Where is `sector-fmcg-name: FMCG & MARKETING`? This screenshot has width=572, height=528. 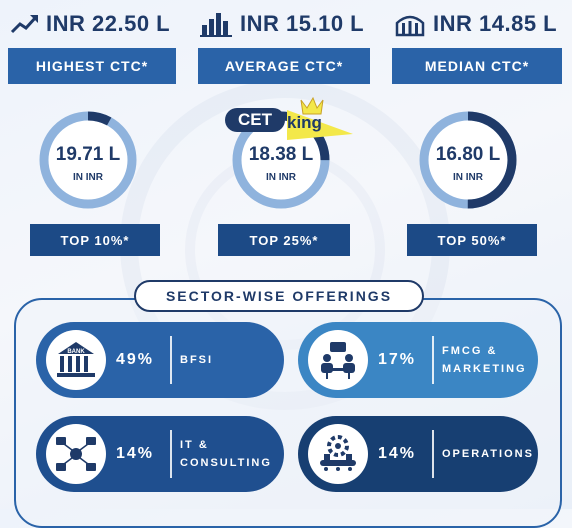
sector-fmcg-name: FMCG & MARKETING is located at coordinates (484, 360).